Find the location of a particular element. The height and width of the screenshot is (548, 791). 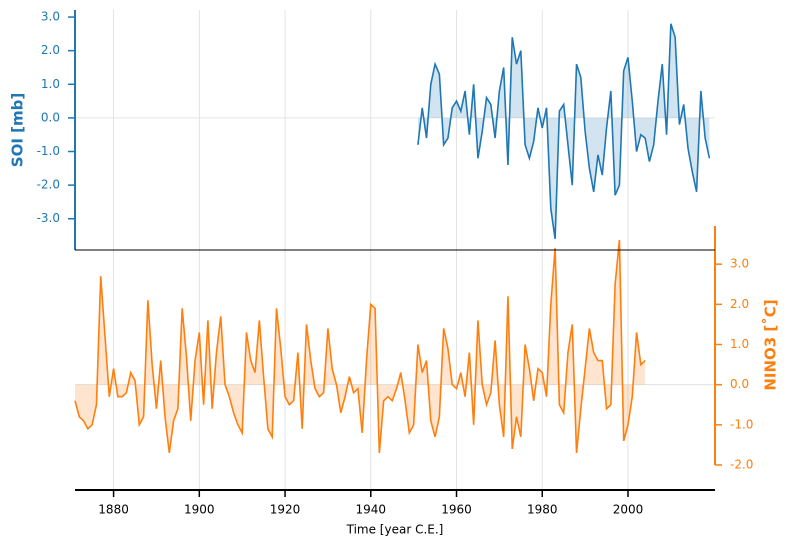

area is located at coordinates (563, 131).